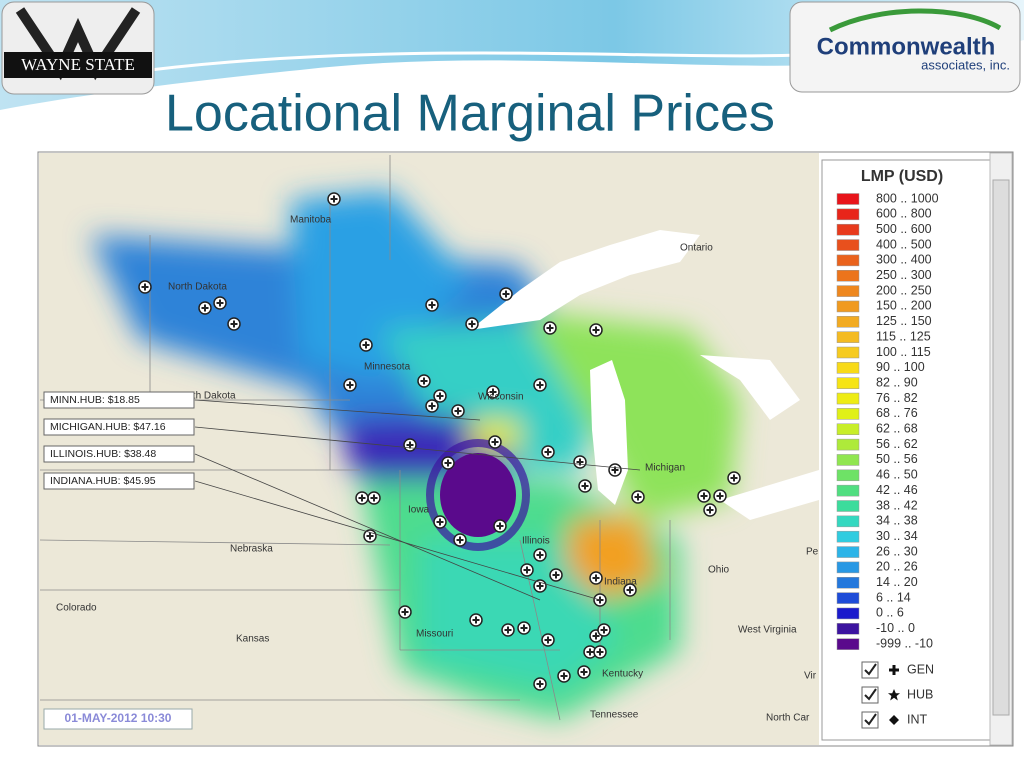 The image size is (1024, 773). I want to click on checkmark, so click(870, 694).